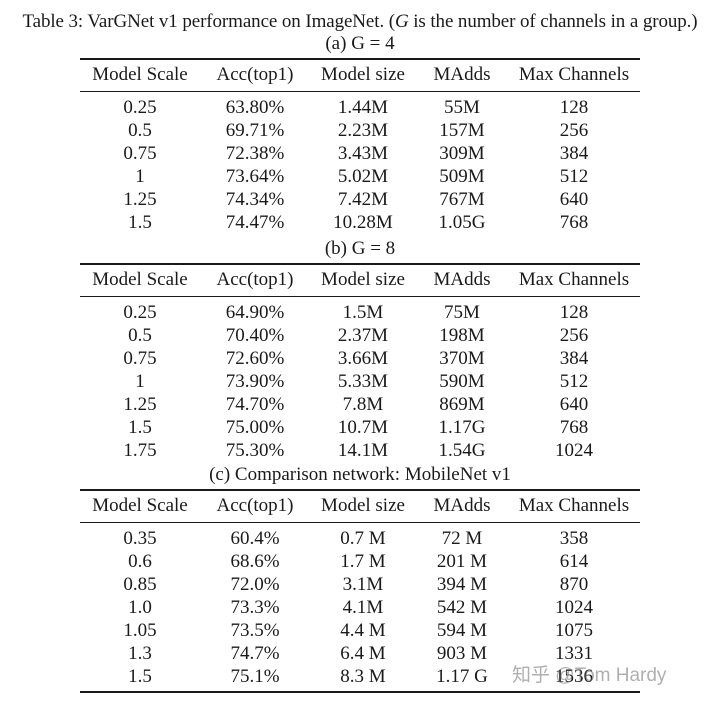 This screenshot has height=705, width=720. I want to click on table-cell-model-size: 2.23M, so click(363, 130).